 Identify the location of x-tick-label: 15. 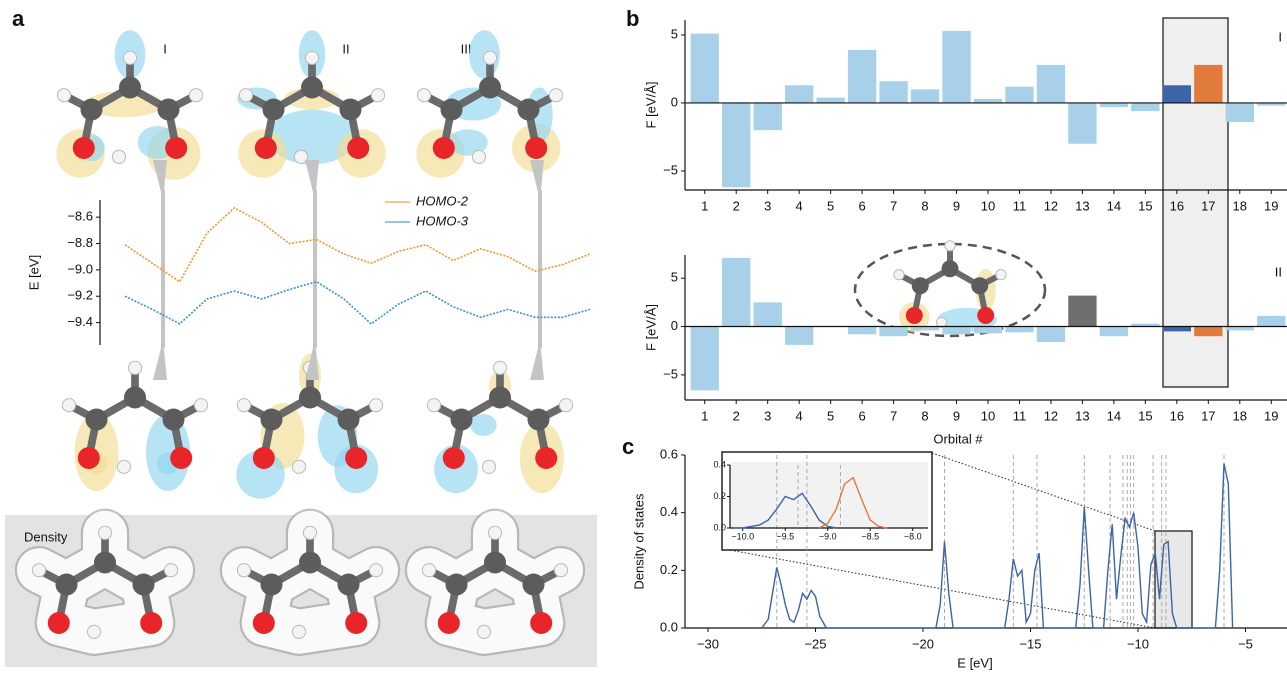
(1145, 415).